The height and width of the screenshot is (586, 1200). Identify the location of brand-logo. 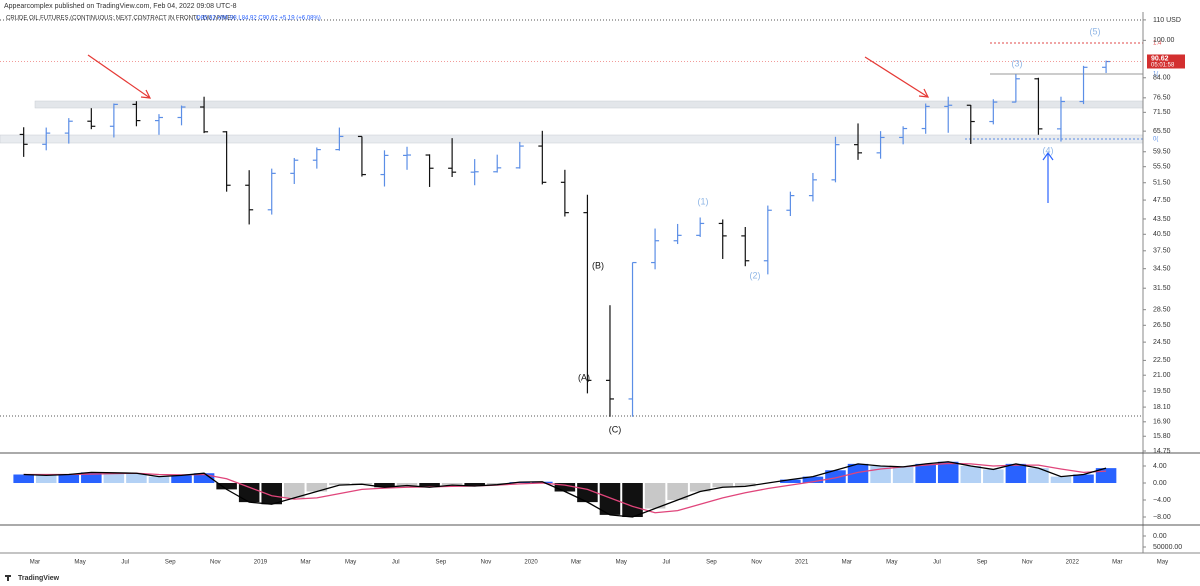
(8, 578).